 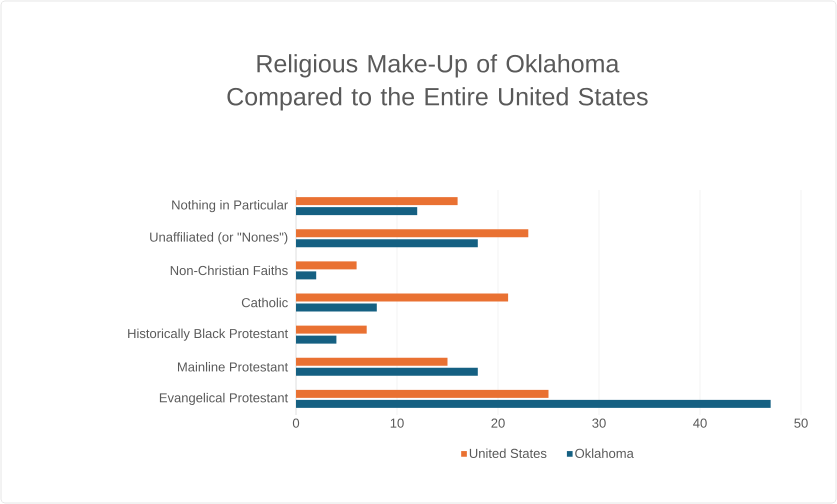 I want to click on x-tick-label: 20, so click(x=498, y=423).